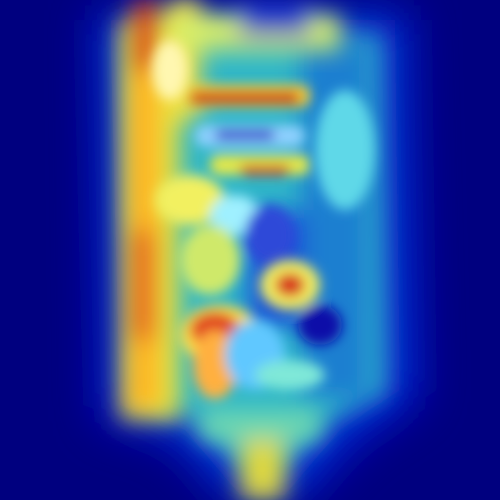 The height and width of the screenshot is (500, 500). What do you see at coordinates (260, 455) in the screenshot?
I see `bottom-stem` at bounding box center [260, 455].